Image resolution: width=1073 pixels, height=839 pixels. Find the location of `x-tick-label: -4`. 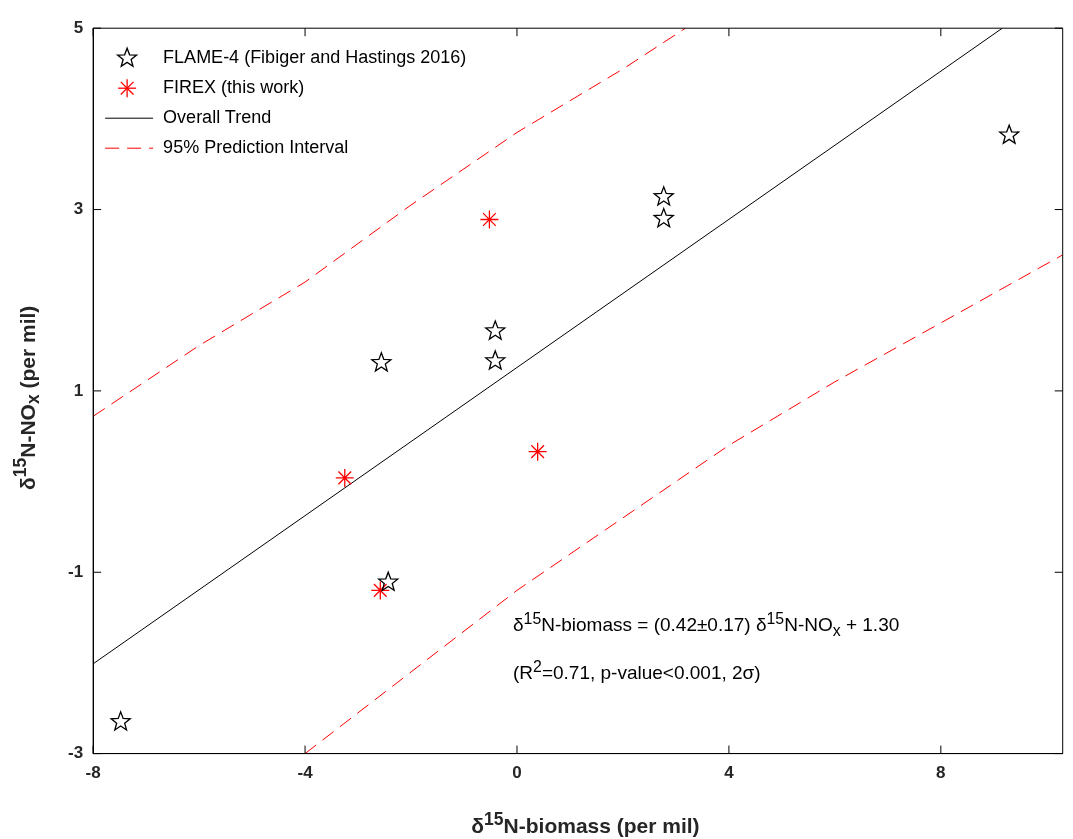

x-tick-label: -4 is located at coordinates (305, 773).